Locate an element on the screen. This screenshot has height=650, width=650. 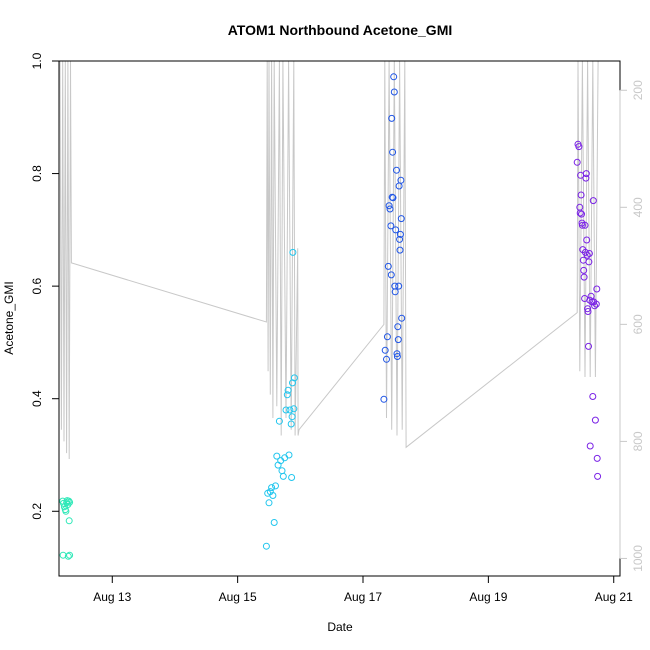
y-tick-label: 0.4 is located at coordinates (37, 398).